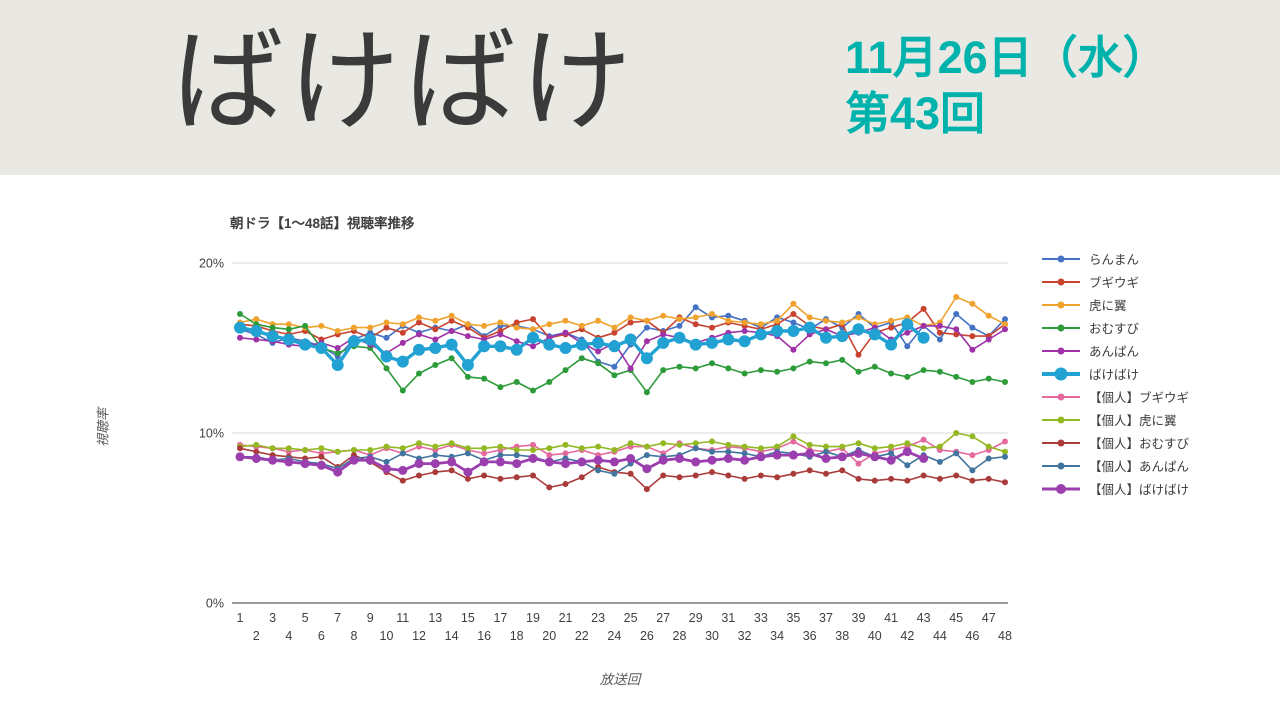 The width and height of the screenshot is (1280, 720). What do you see at coordinates (353, 636) in the screenshot?
I see `svg-text: 8` at bounding box center [353, 636].